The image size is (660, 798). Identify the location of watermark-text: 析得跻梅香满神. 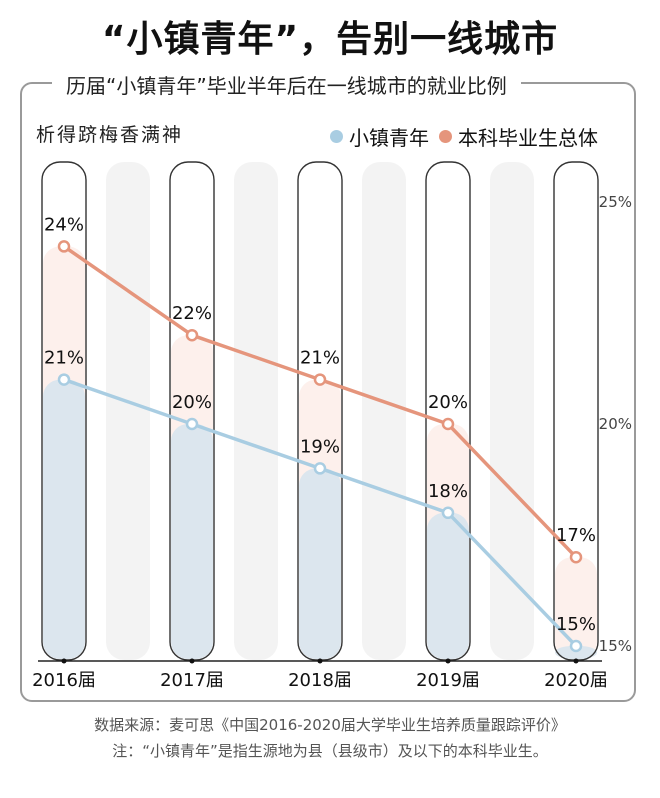
(110, 135).